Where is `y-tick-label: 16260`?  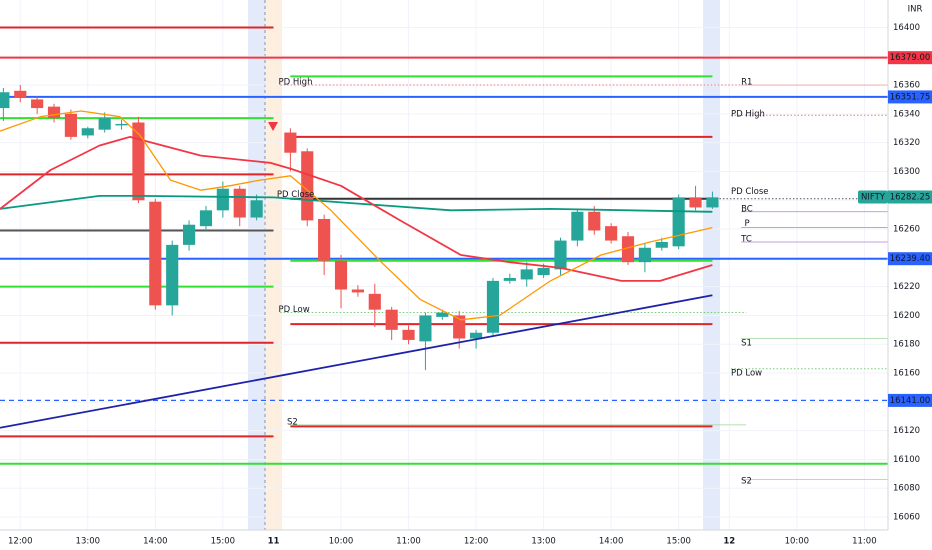
y-tick-label: 16260 is located at coordinates (906, 230).